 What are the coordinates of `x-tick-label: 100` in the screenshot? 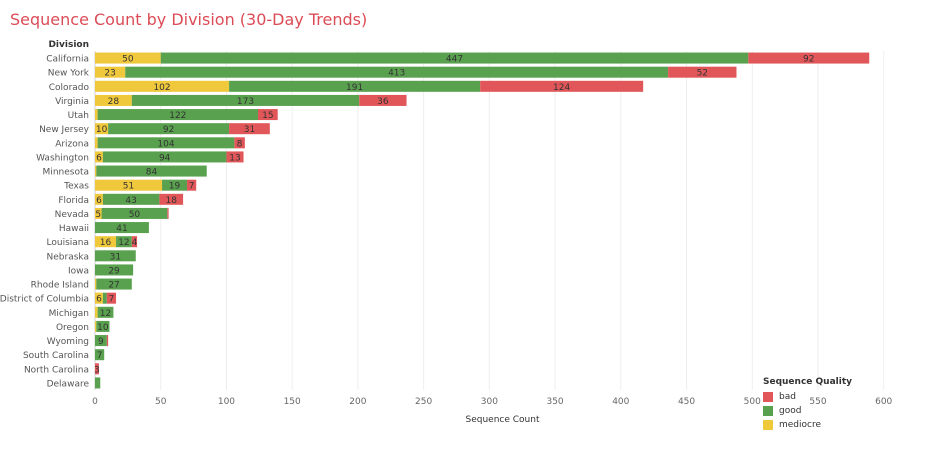 It's located at (226, 402).